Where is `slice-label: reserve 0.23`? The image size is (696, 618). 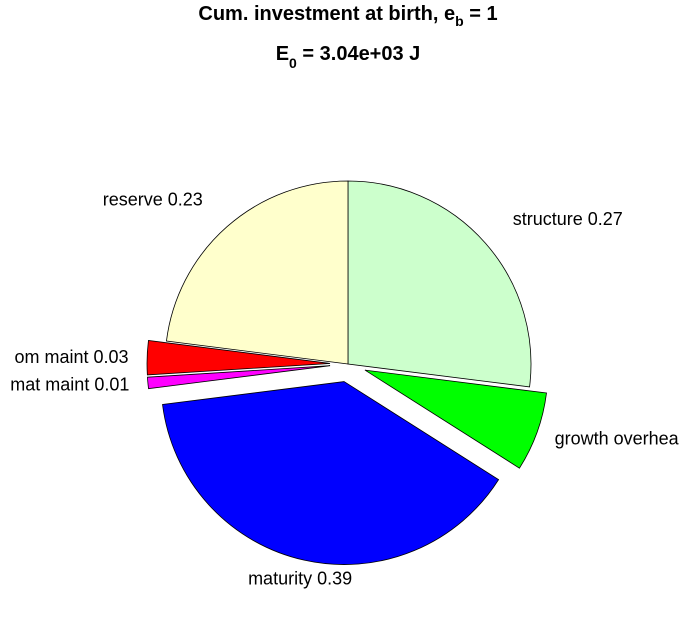
slice-label: reserve 0.23 is located at coordinates (153, 199).